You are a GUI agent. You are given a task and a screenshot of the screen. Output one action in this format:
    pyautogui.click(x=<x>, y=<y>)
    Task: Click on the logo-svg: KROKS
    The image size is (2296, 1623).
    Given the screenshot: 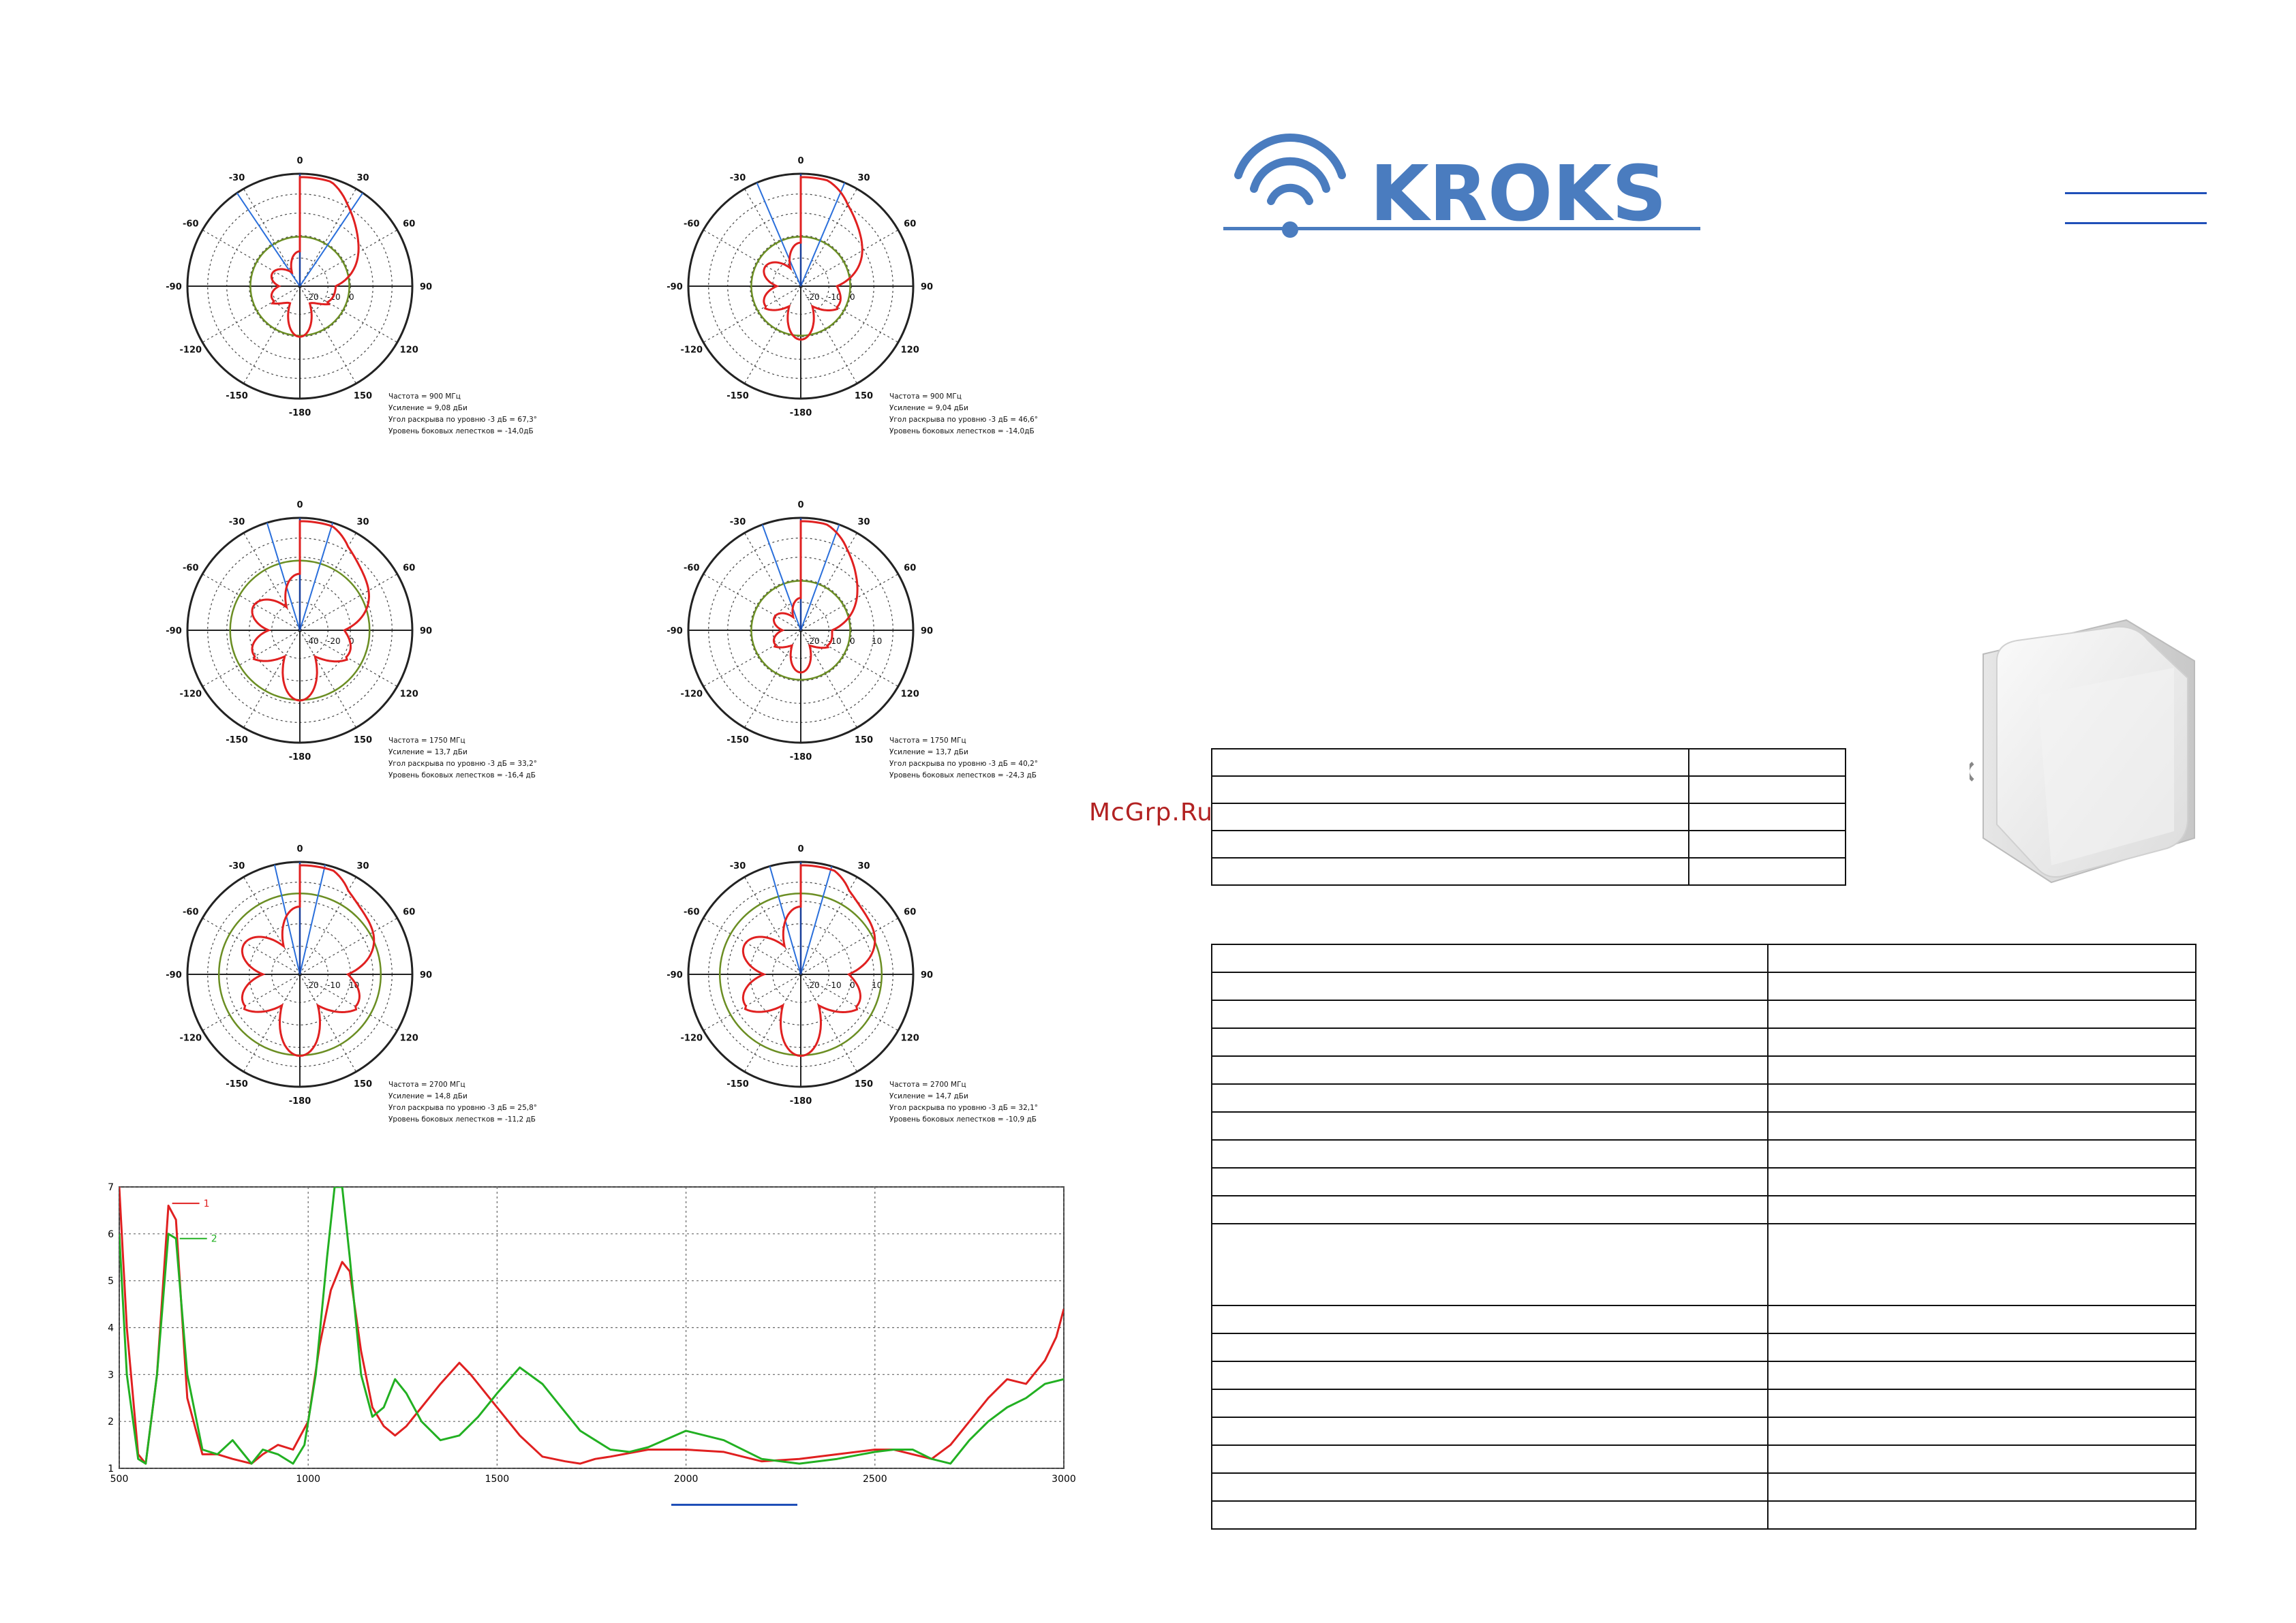 What is the action you would take?
    pyautogui.click(x=1464, y=186)
    